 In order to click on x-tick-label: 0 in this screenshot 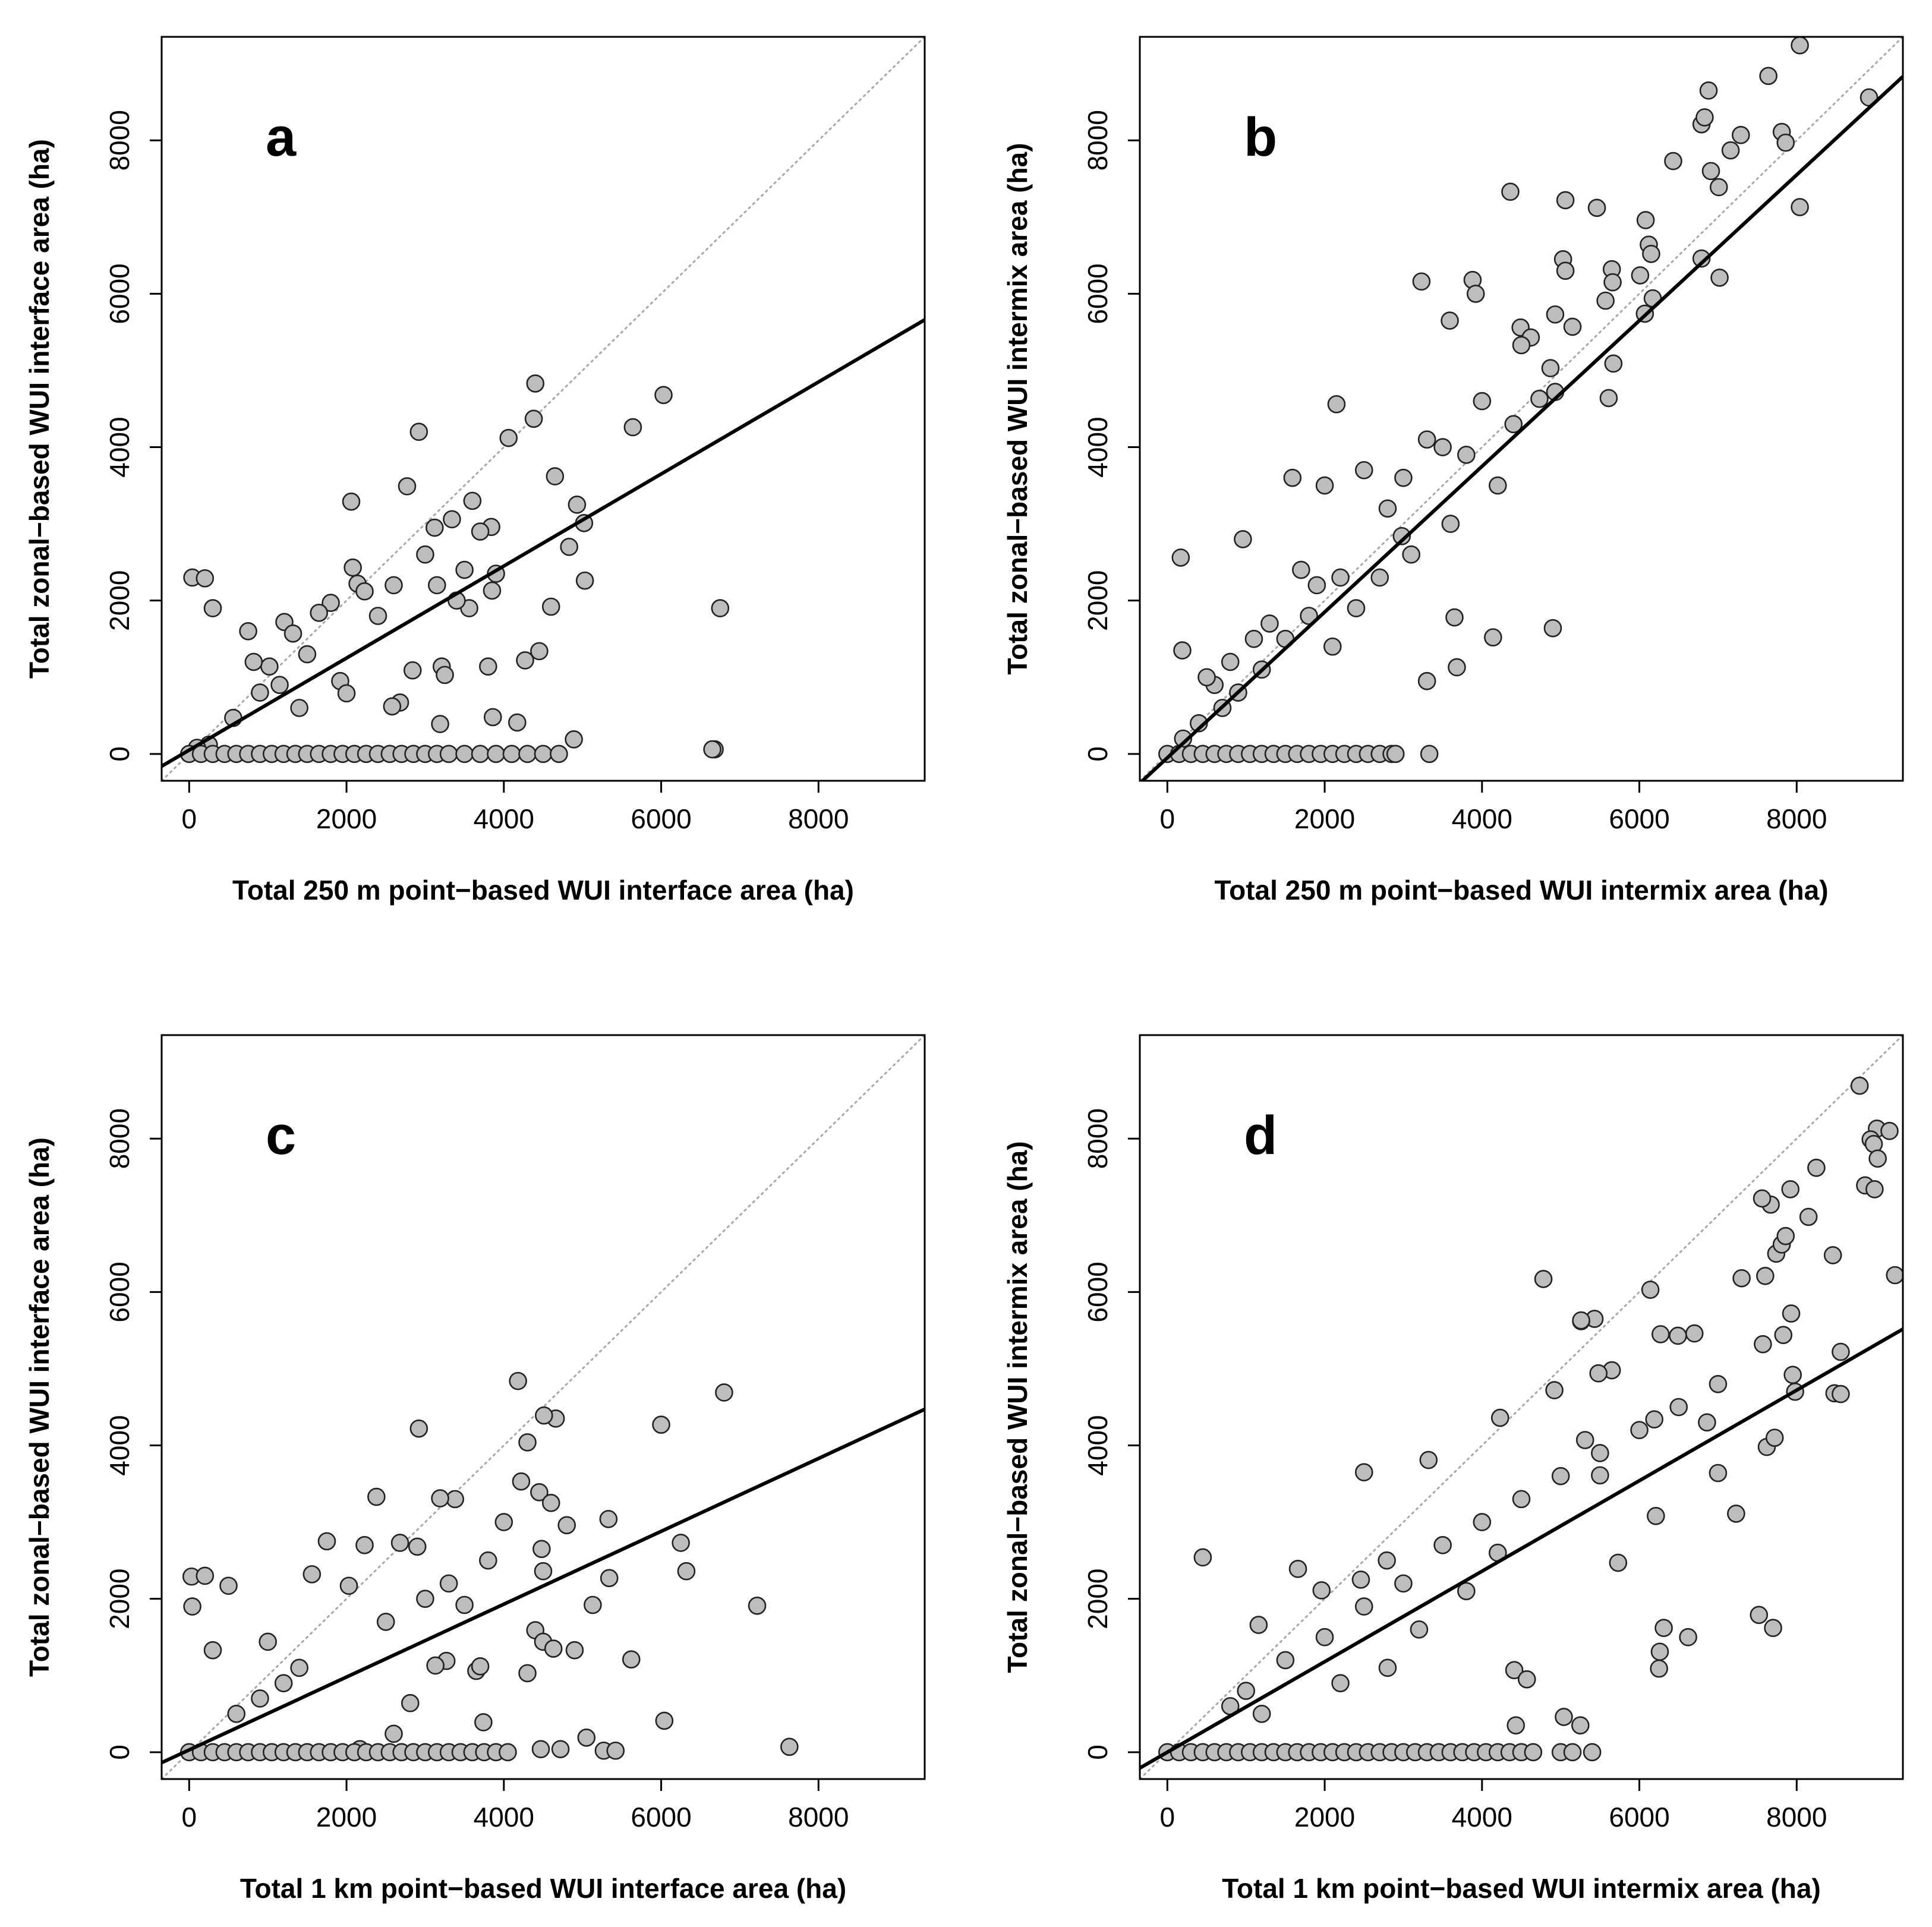, I will do `click(1167, 818)`.